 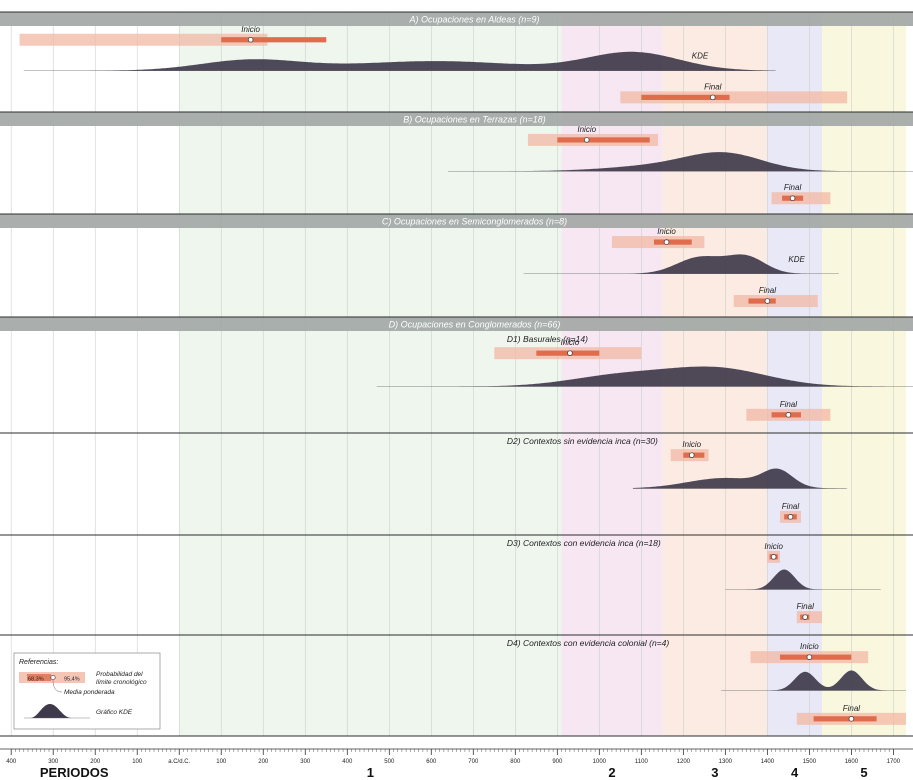 I want to click on tick-label: 800, so click(x=515, y=762).